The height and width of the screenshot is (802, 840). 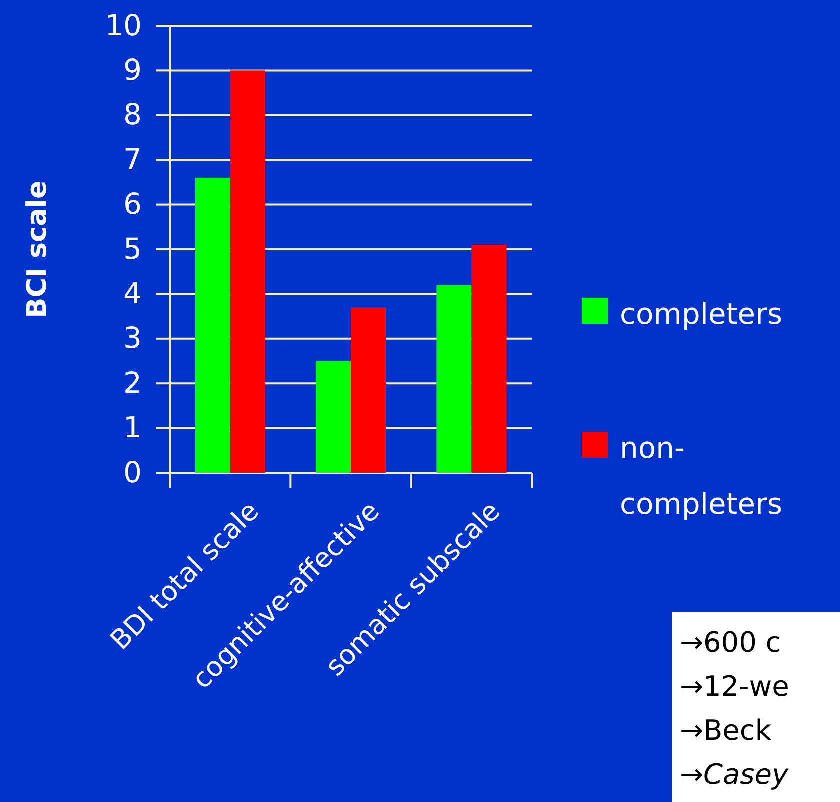 I want to click on y-tick-label: 5, so click(x=133, y=249).